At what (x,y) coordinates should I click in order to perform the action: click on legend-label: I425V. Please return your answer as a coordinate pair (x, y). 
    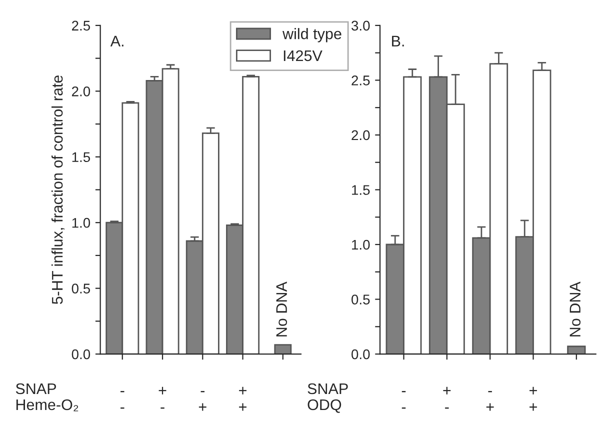
    Looking at the image, I should click on (303, 56).